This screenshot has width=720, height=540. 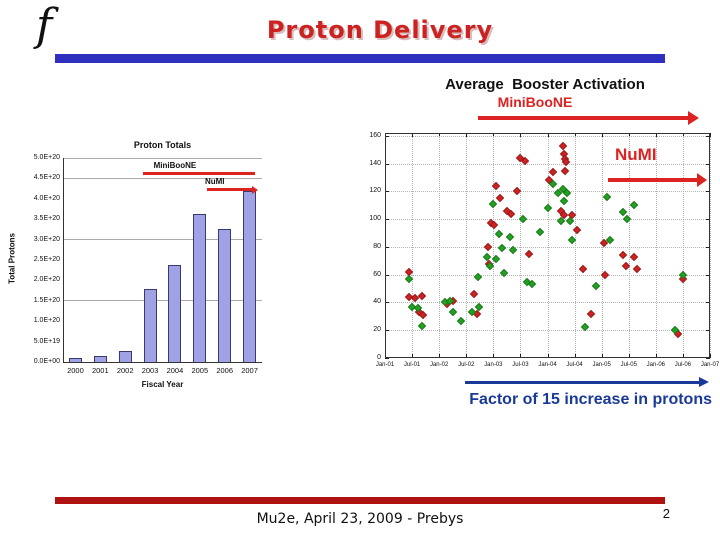 What do you see at coordinates (412, 365) in the screenshot?
I see `x-tick-label: Jul-01` at bounding box center [412, 365].